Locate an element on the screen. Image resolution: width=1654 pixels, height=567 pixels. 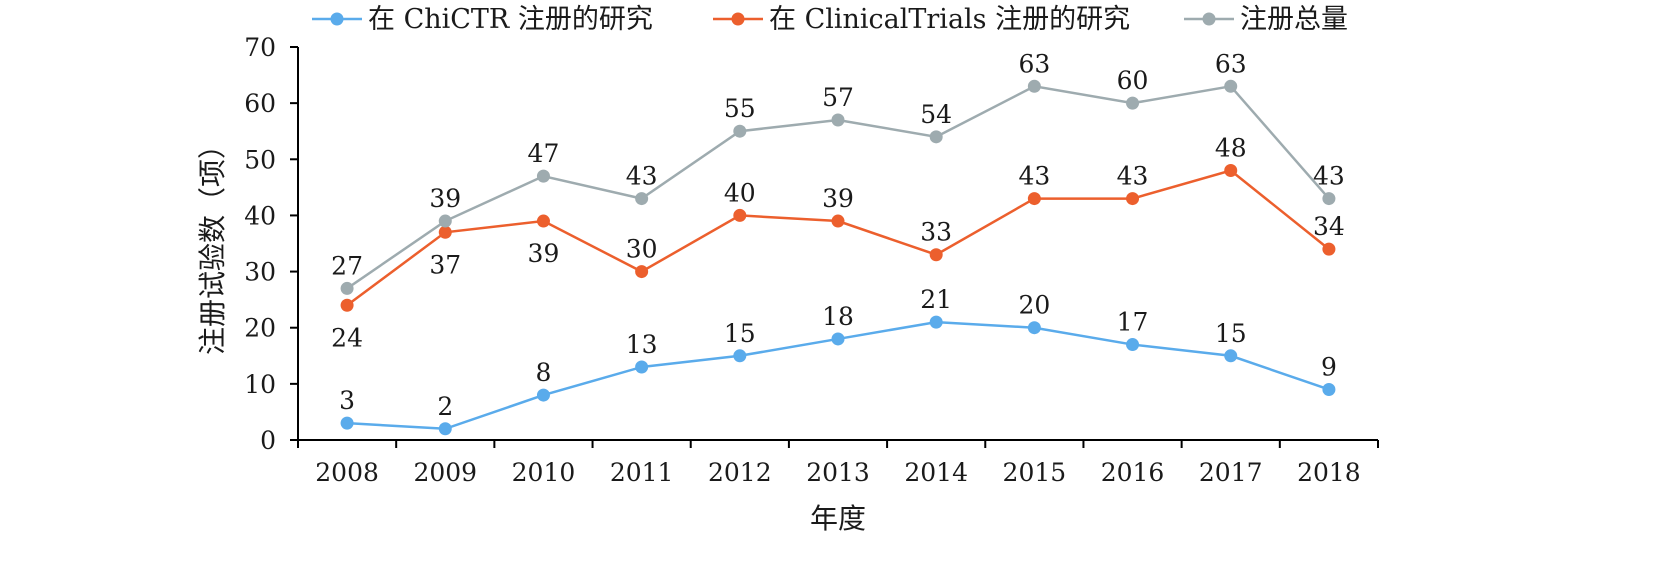
y-tick-label: 0 is located at coordinates (268, 440).